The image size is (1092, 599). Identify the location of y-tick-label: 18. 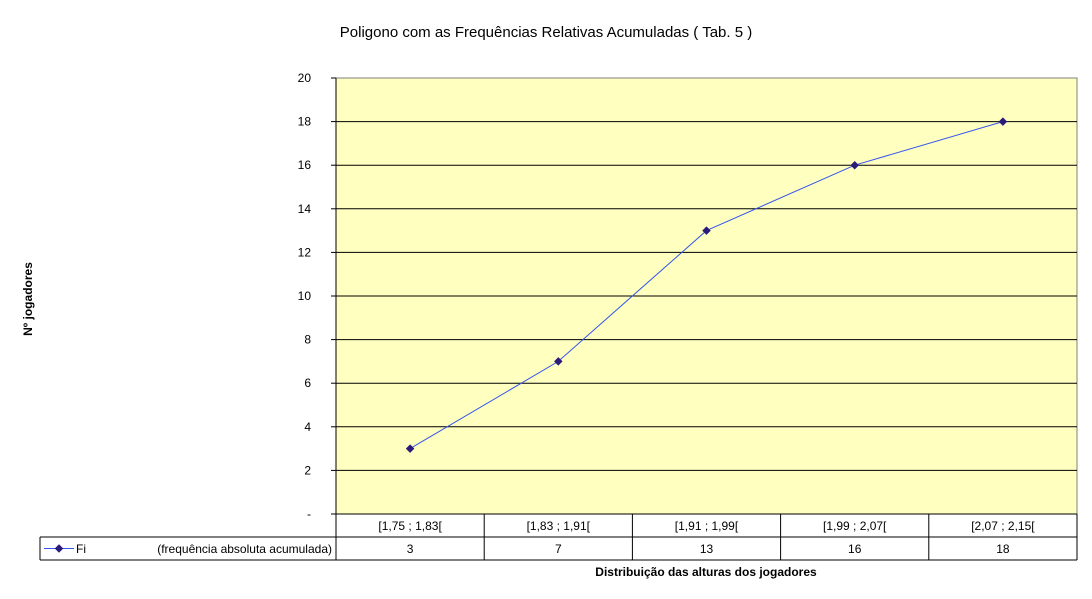
(305, 122).